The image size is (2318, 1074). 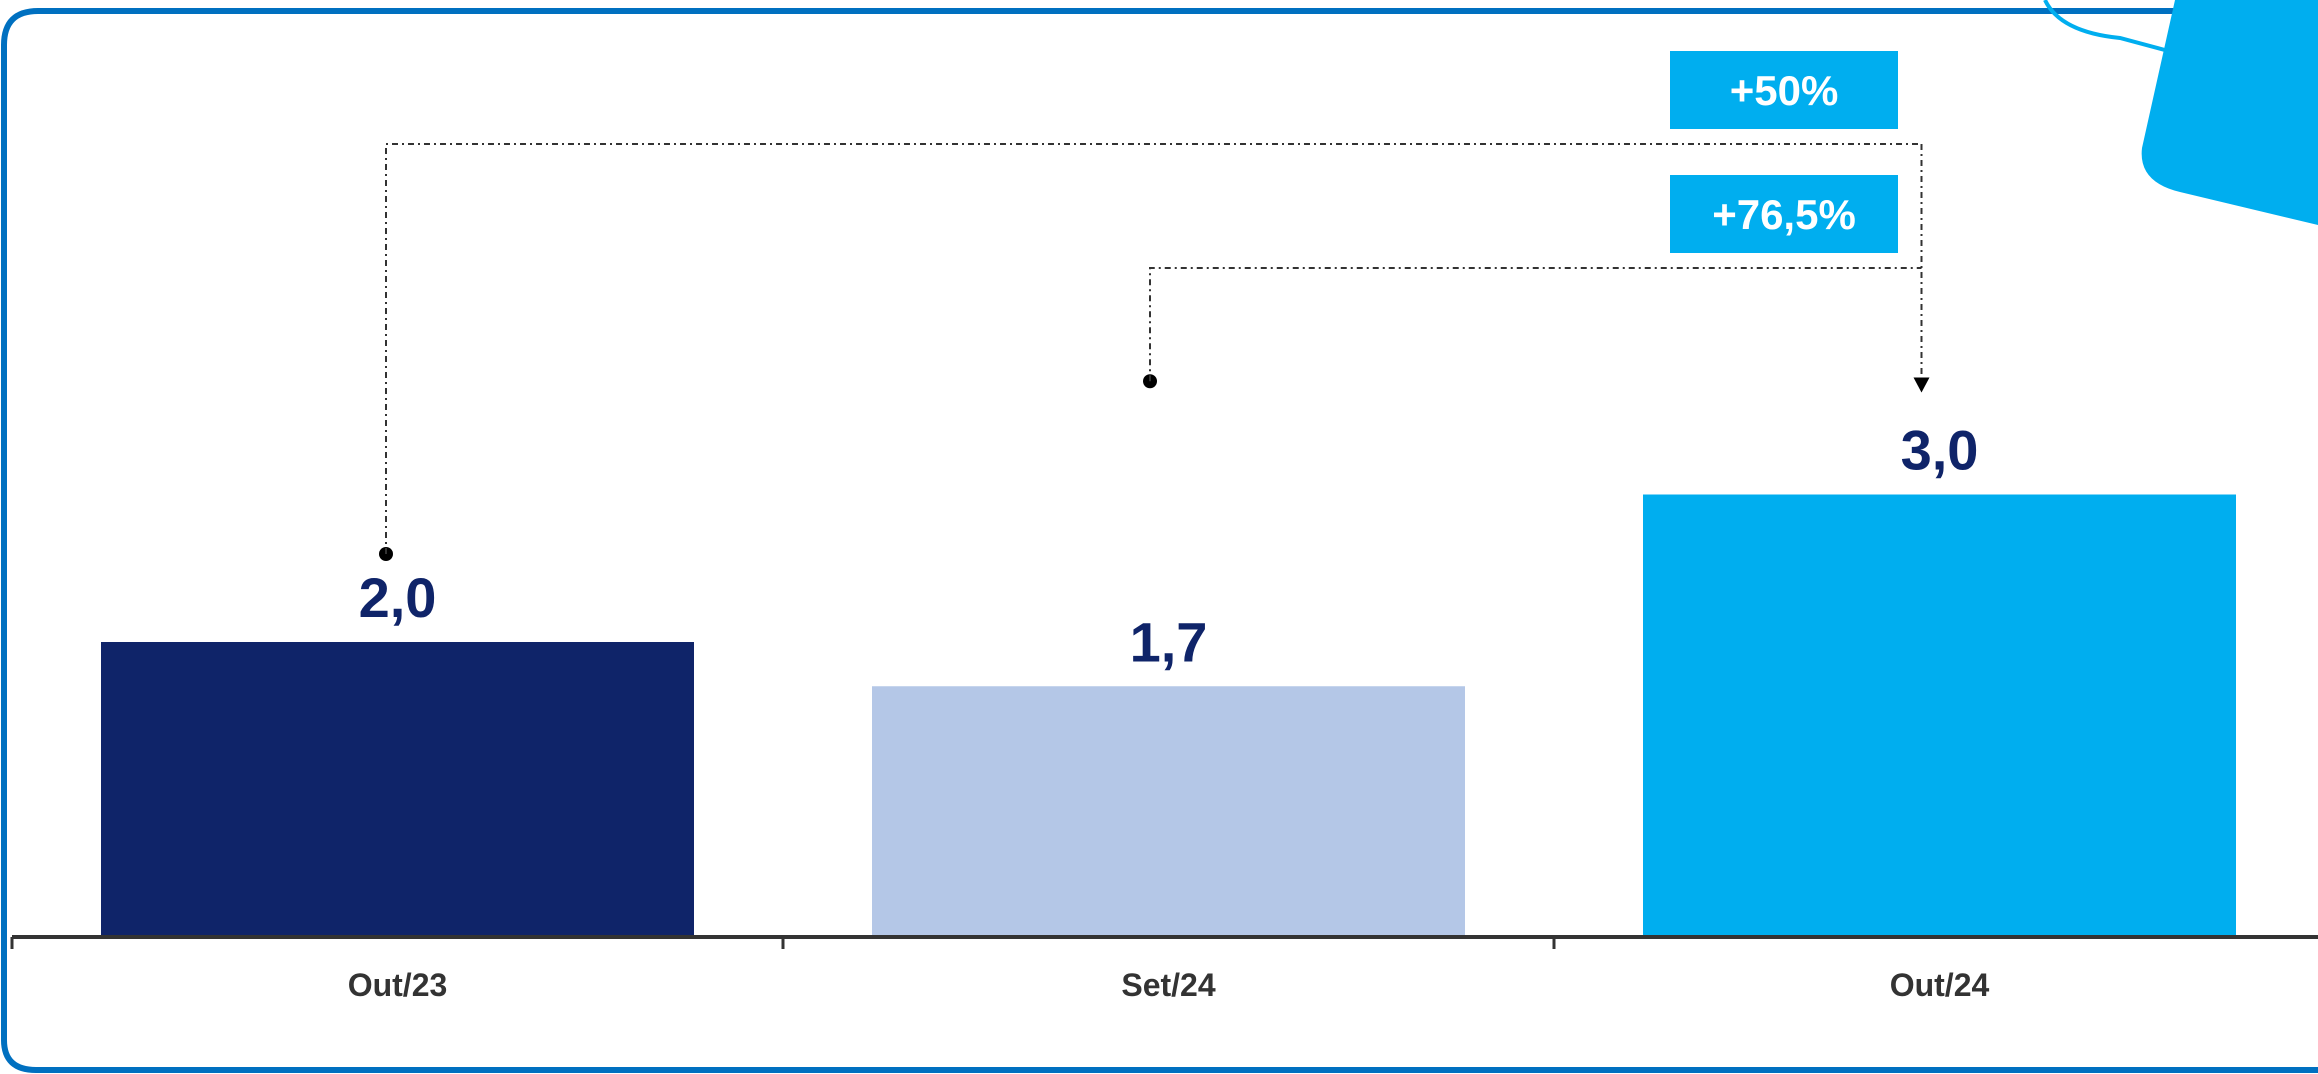 I want to click on comparison-badge-label: +76,5%, so click(x=1784, y=214).